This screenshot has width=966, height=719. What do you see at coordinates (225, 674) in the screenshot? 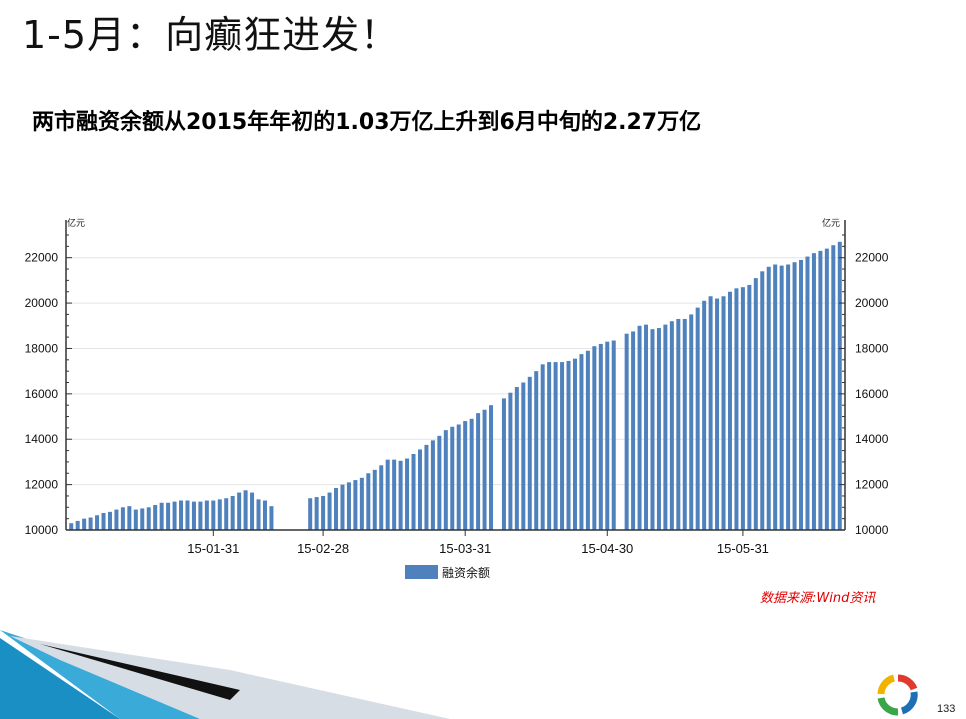
I see `decorative-swoosh` at bounding box center [225, 674].